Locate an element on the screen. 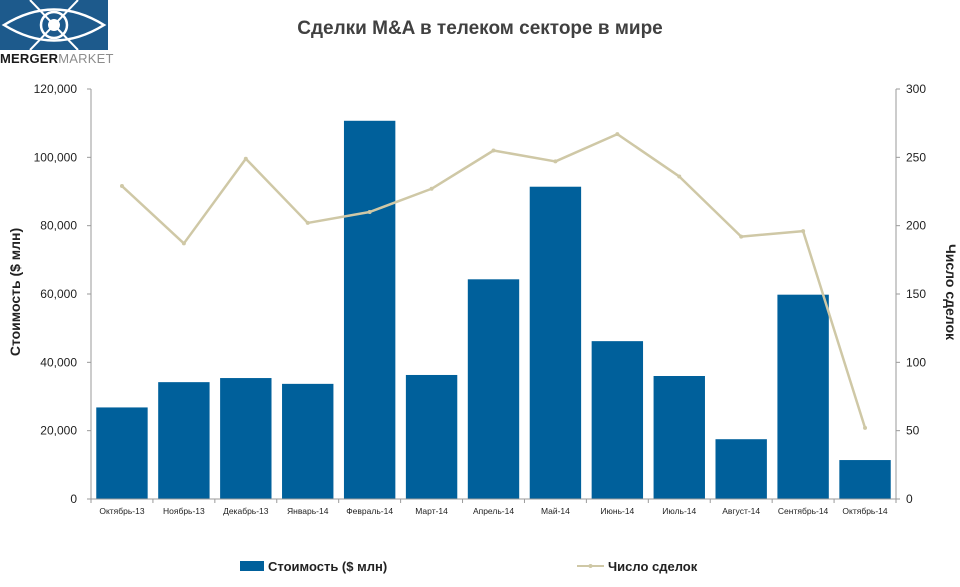 The width and height of the screenshot is (960, 587). x-tick-label: Июль-14 is located at coordinates (679, 511).